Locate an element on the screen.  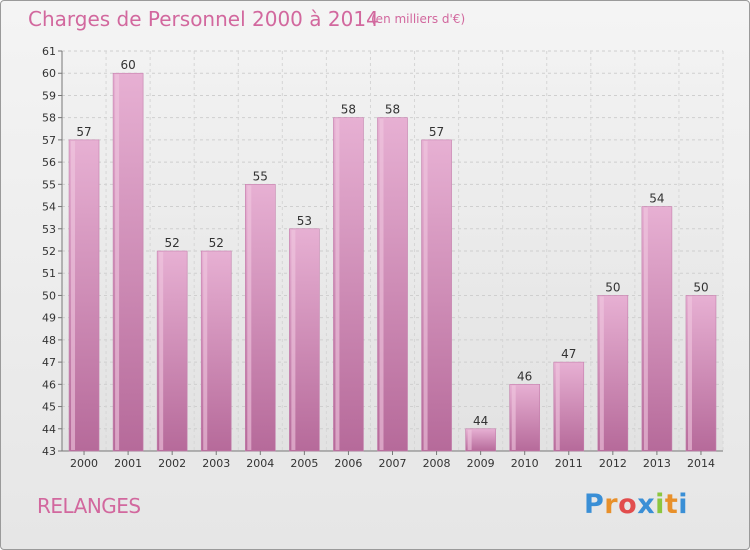
bar-value-label: 55 is located at coordinates (260, 176).